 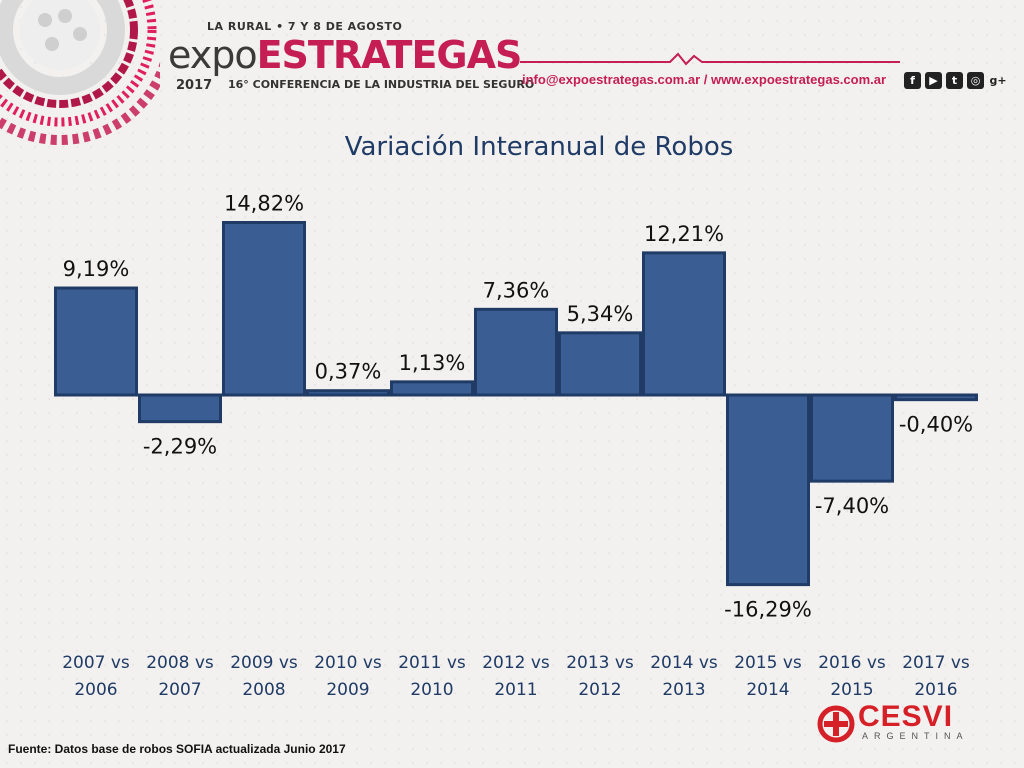 I want to click on x-tick-label: 2008 vs, so click(x=180, y=663).